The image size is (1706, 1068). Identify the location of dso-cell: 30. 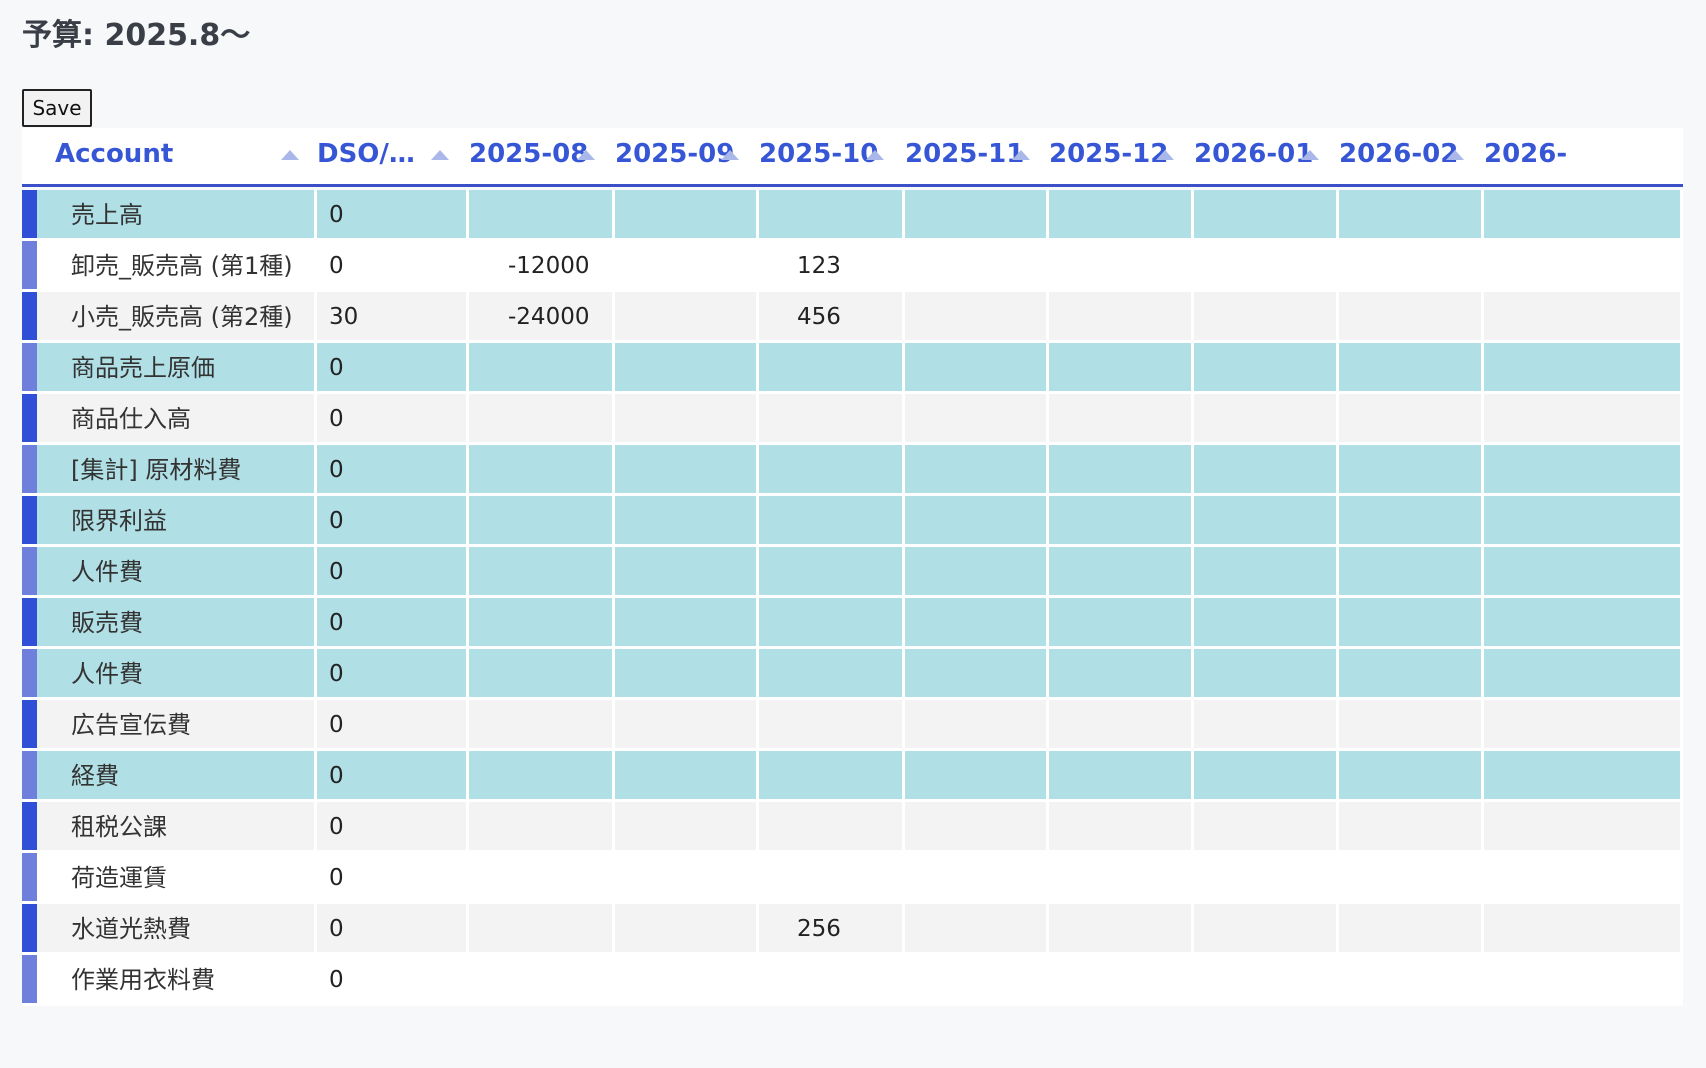
(393, 317).